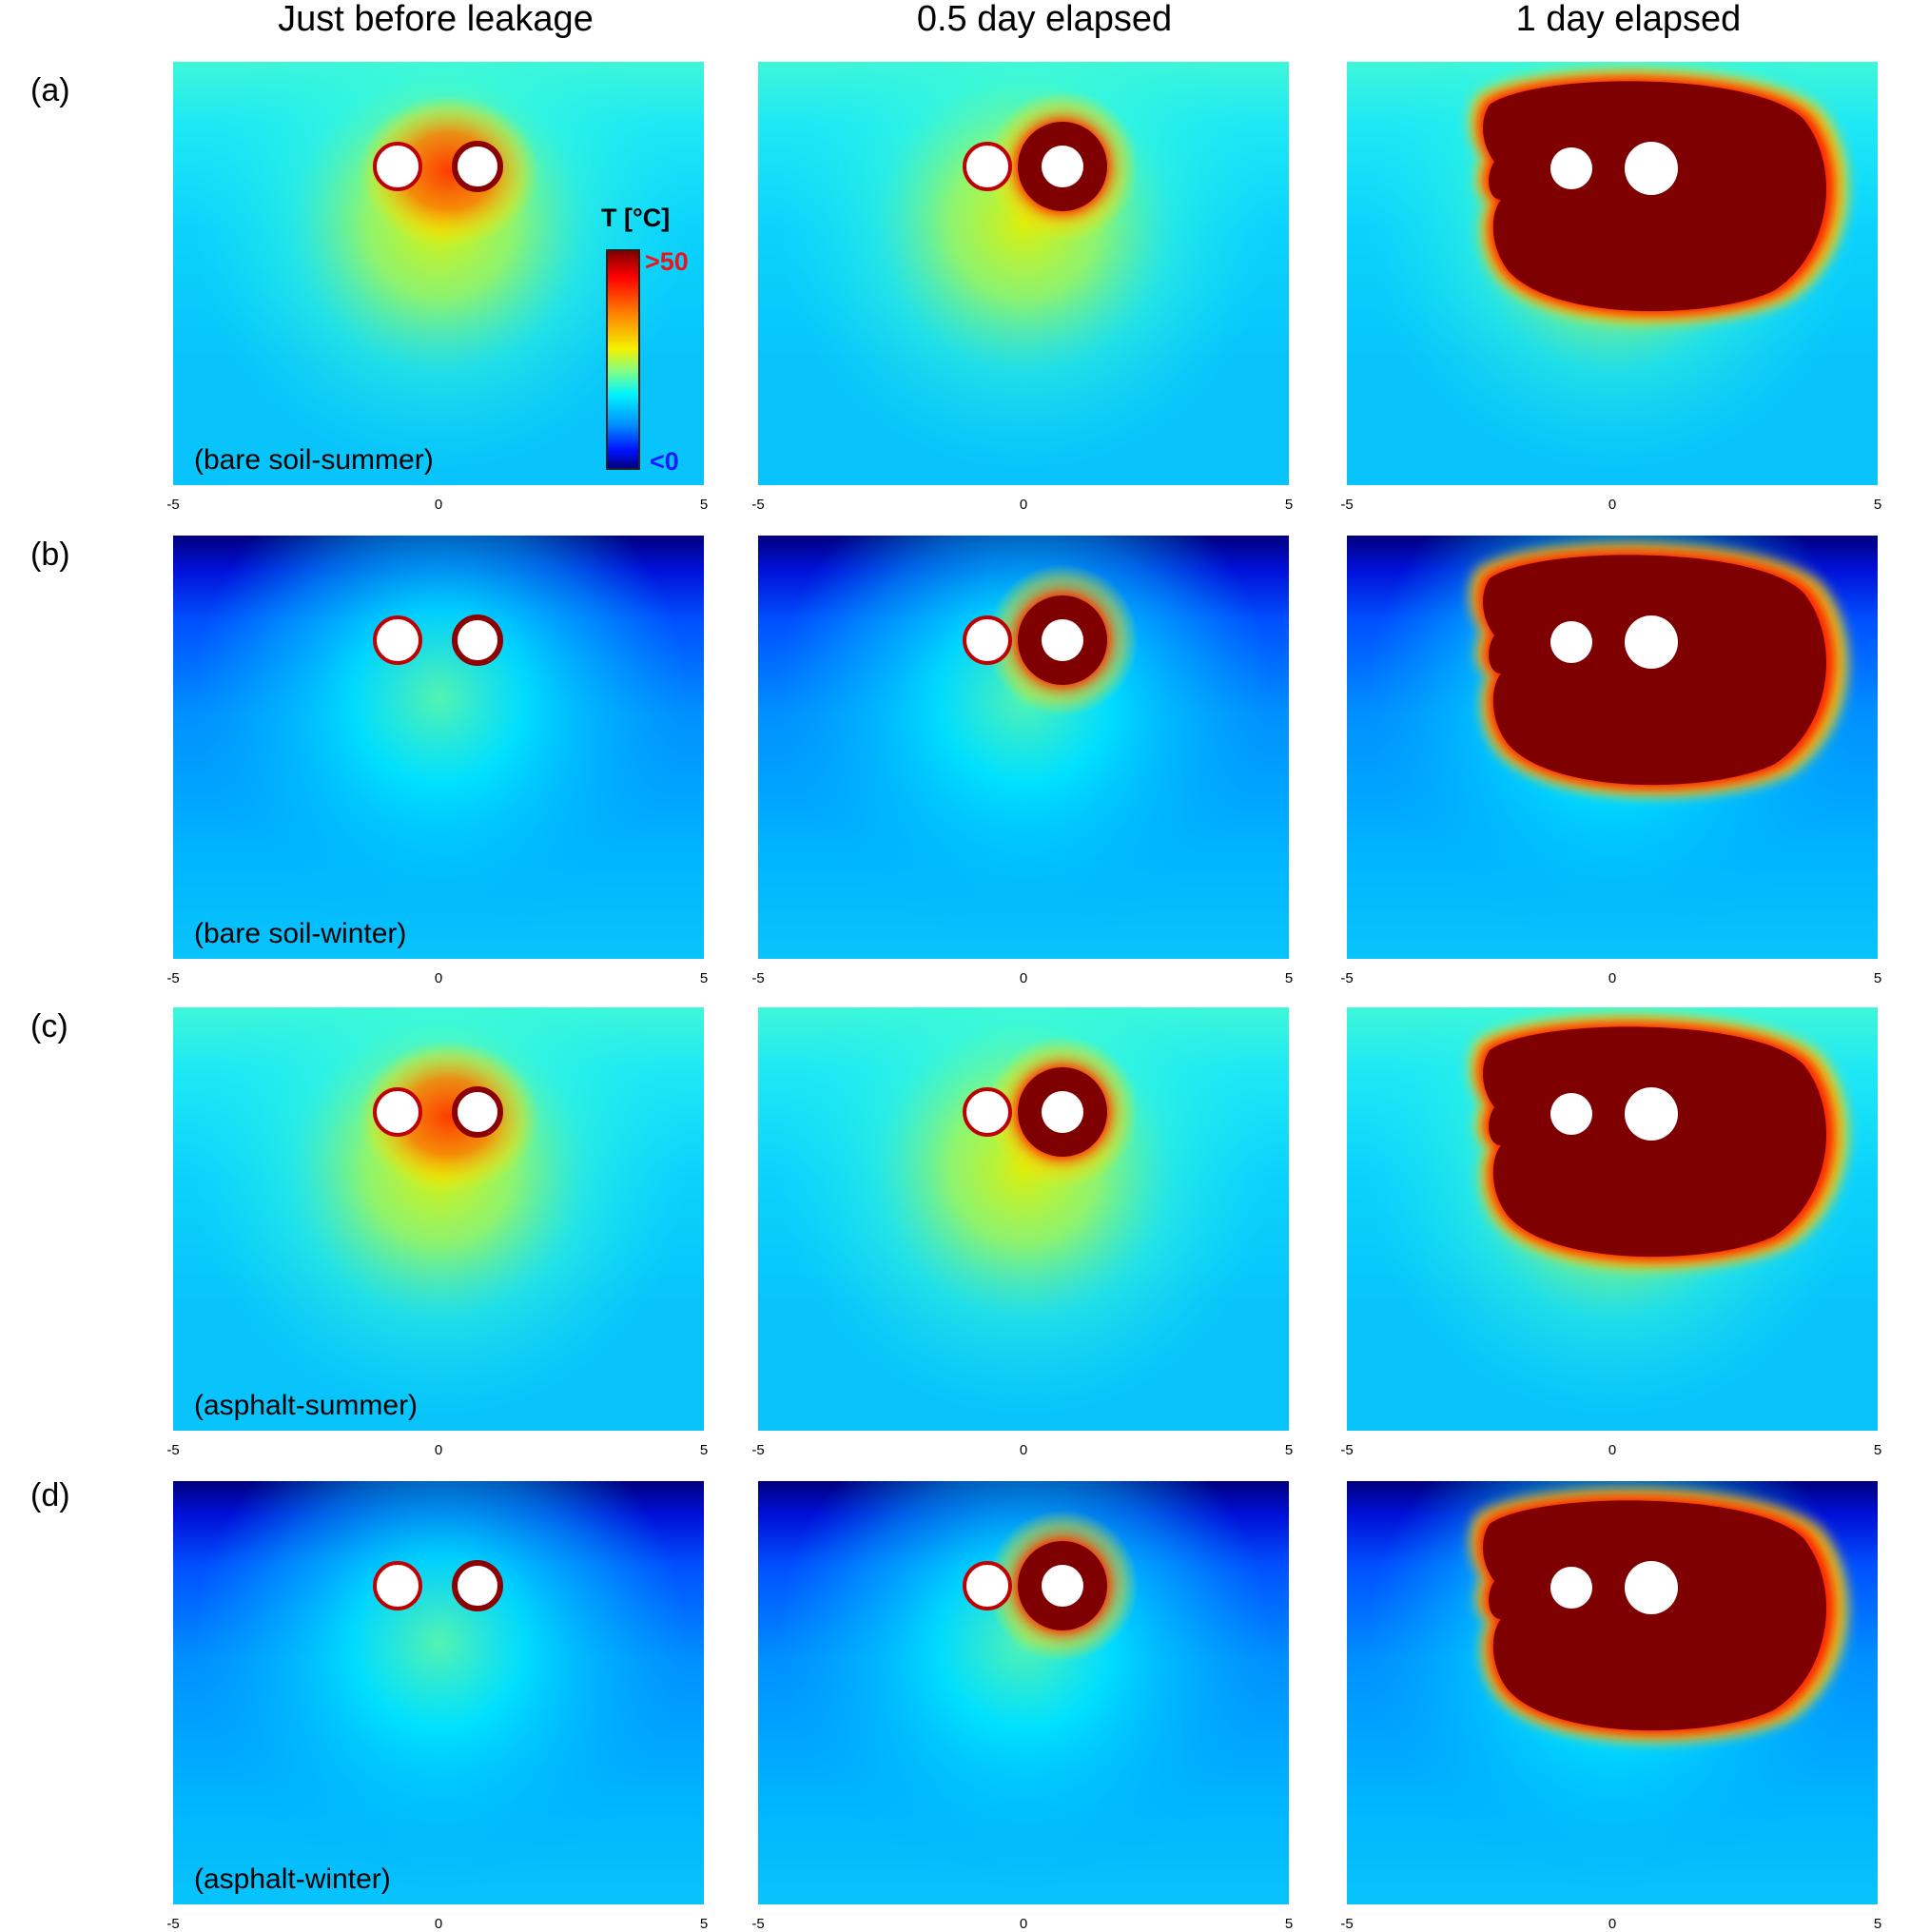  I want to click on heatmap-panel: (asphalt-summer), so click(439, 1219).